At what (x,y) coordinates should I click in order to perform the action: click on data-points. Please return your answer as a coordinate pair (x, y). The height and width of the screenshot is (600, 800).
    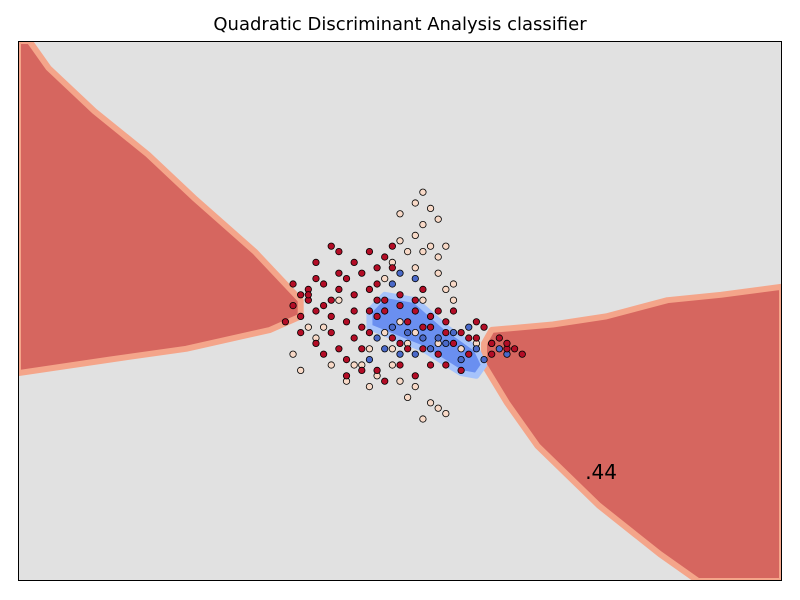
    Looking at the image, I should click on (403, 305).